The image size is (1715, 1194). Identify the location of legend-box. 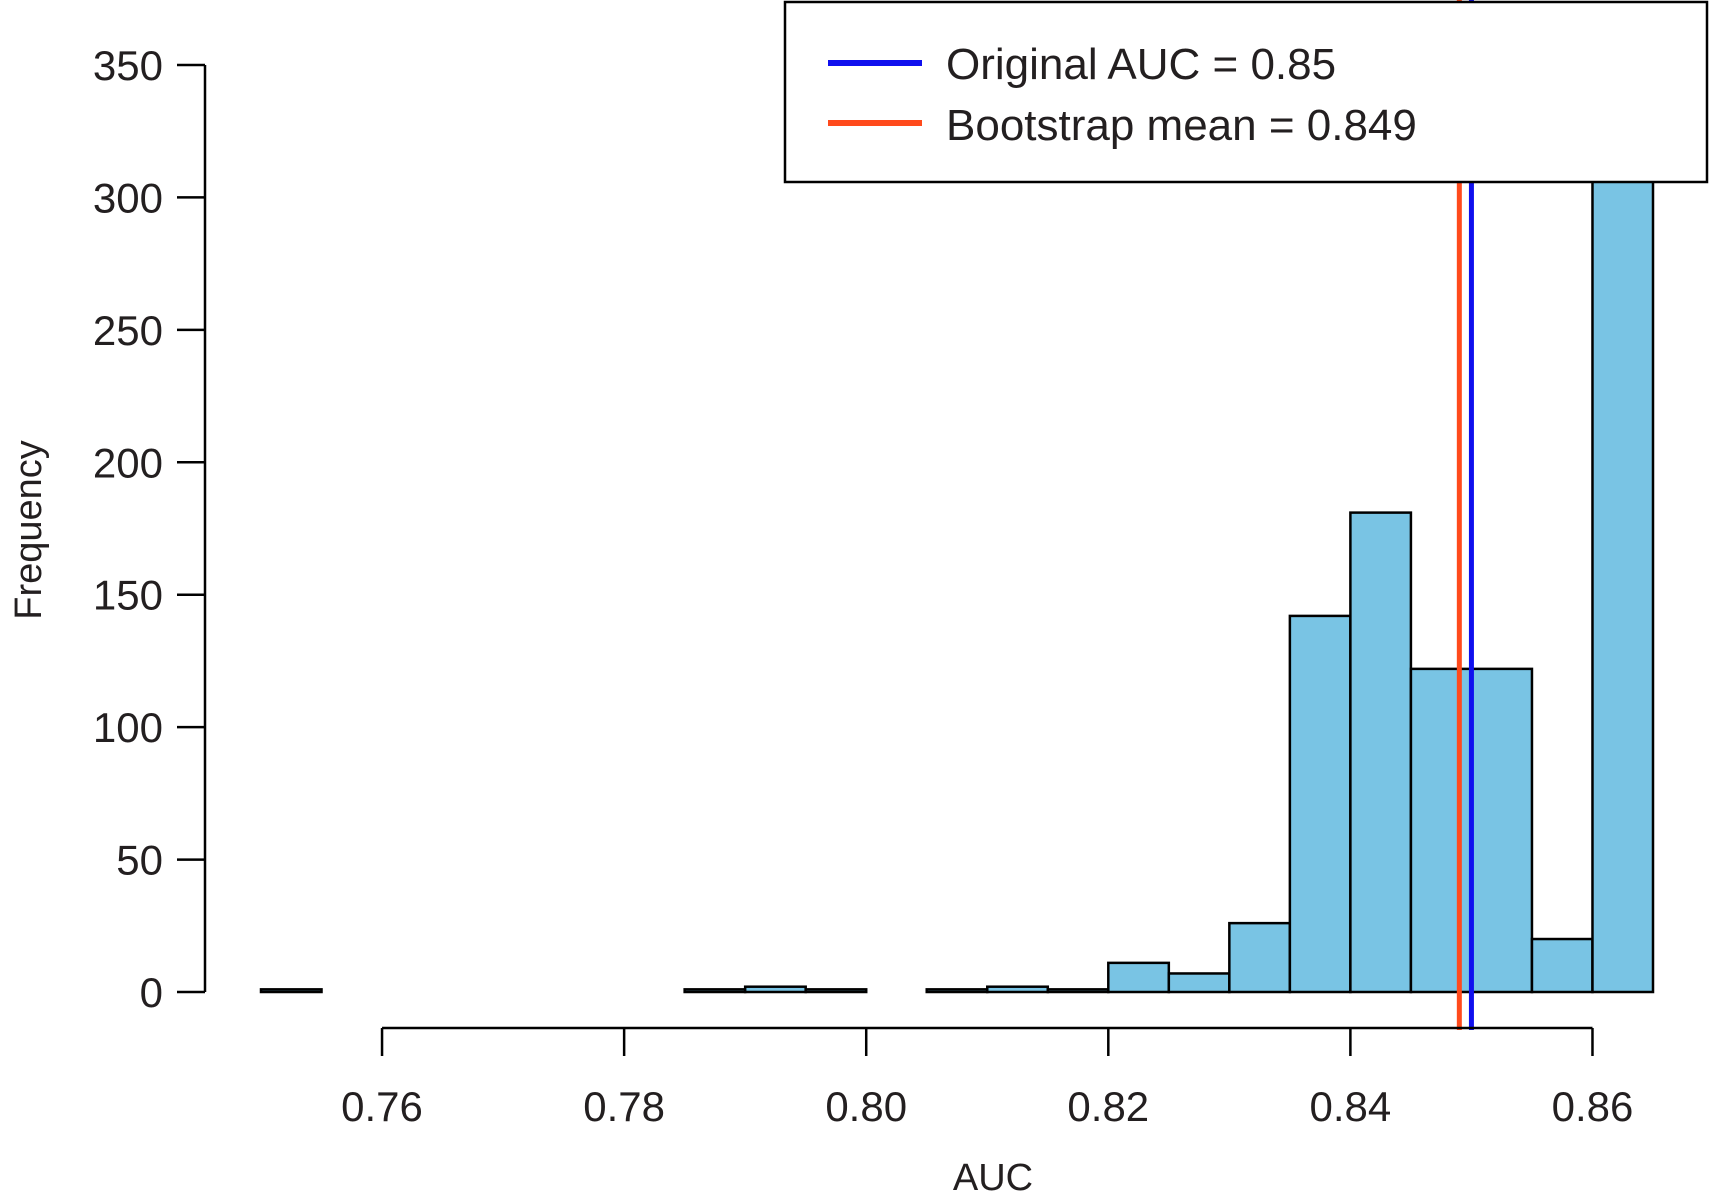
(1246, 92).